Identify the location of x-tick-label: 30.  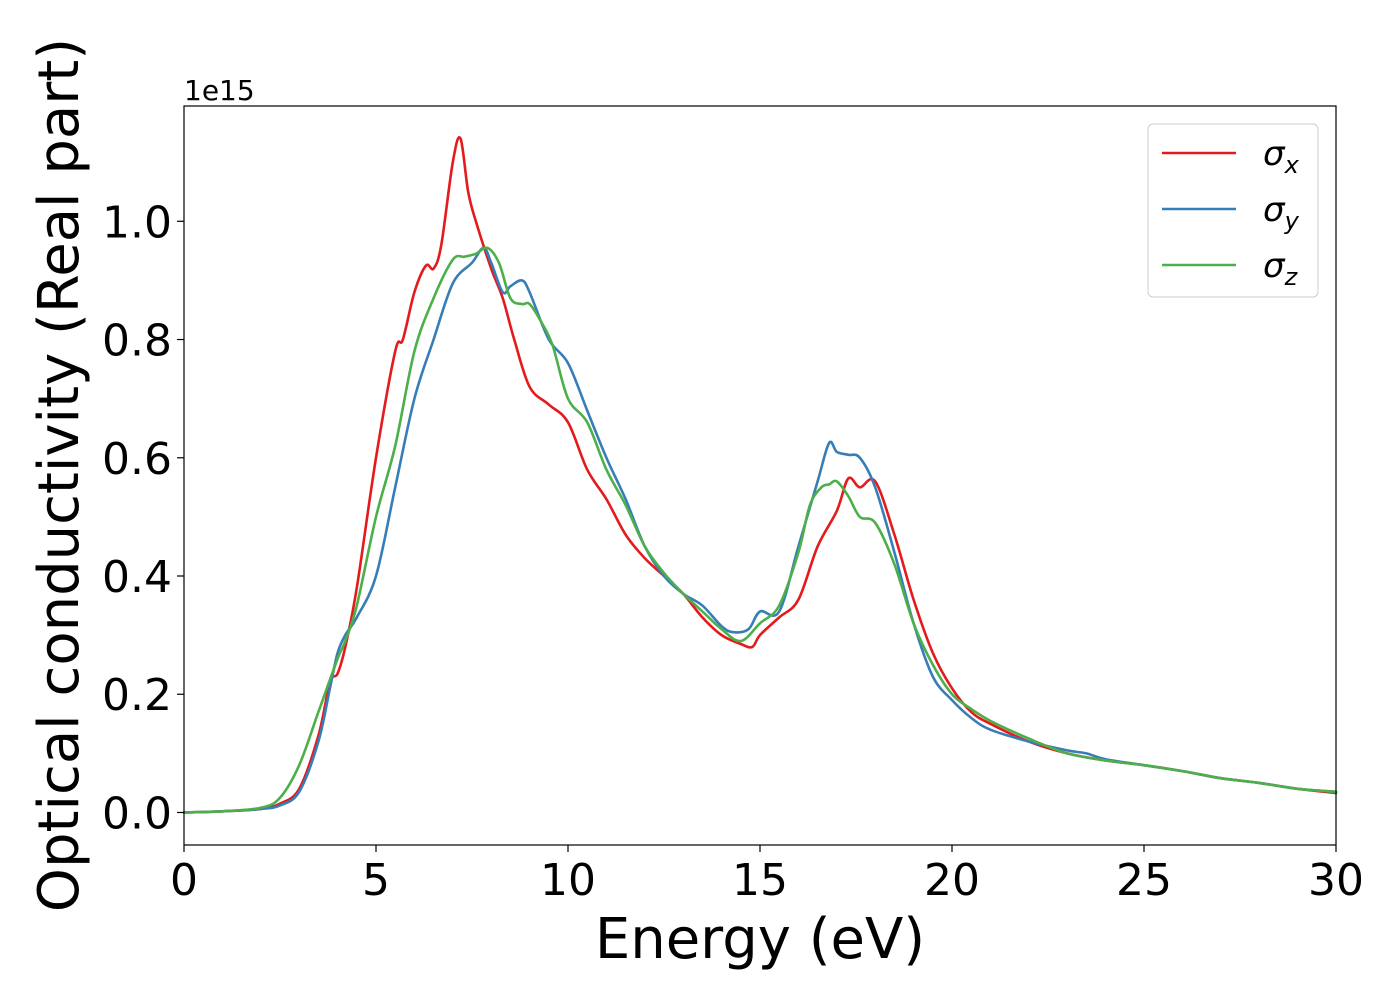
(1336, 880).